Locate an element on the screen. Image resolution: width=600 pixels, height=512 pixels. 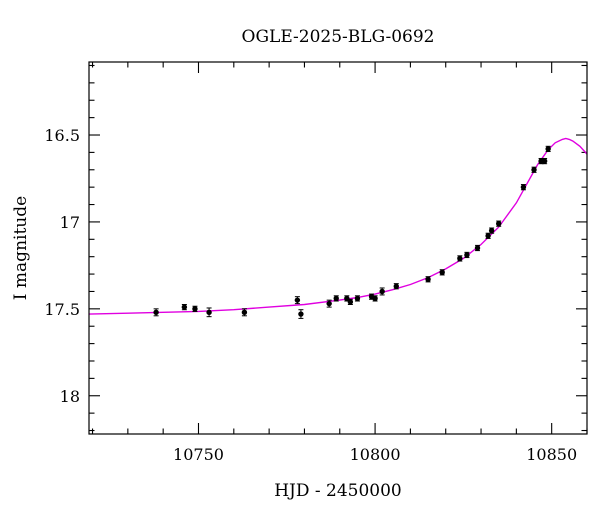
y-tick-label: 17 is located at coordinates (70, 222).